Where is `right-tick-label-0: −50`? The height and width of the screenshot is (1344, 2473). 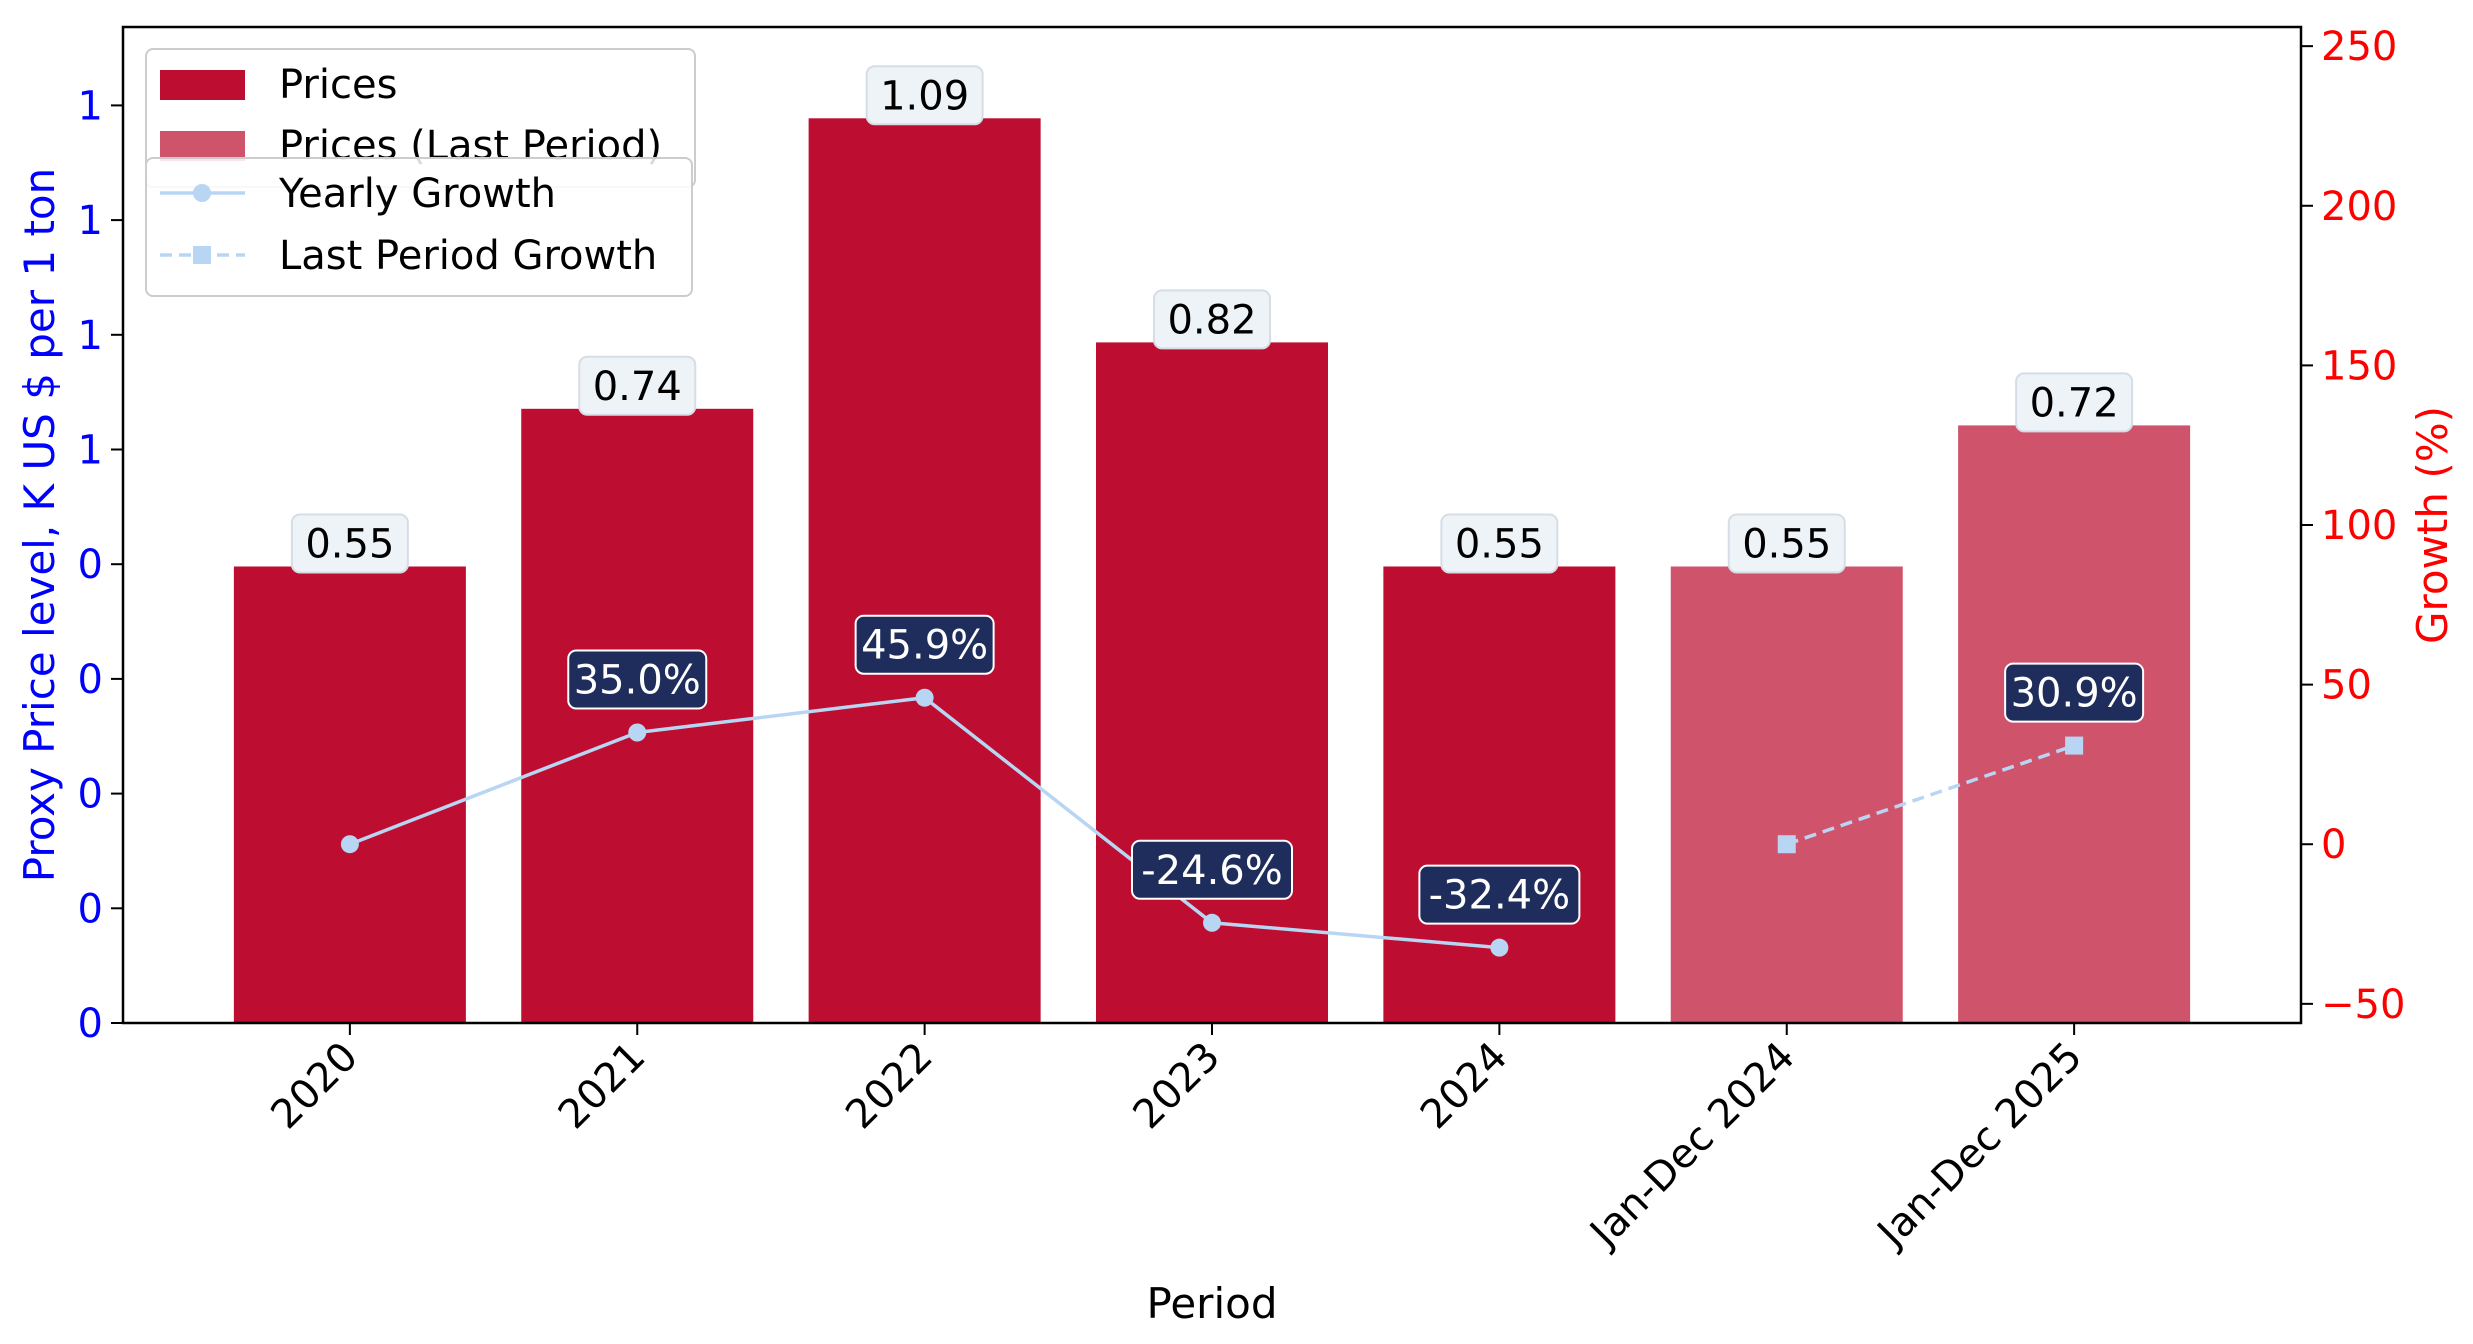 right-tick-label-0: −50 is located at coordinates (2363, 1005).